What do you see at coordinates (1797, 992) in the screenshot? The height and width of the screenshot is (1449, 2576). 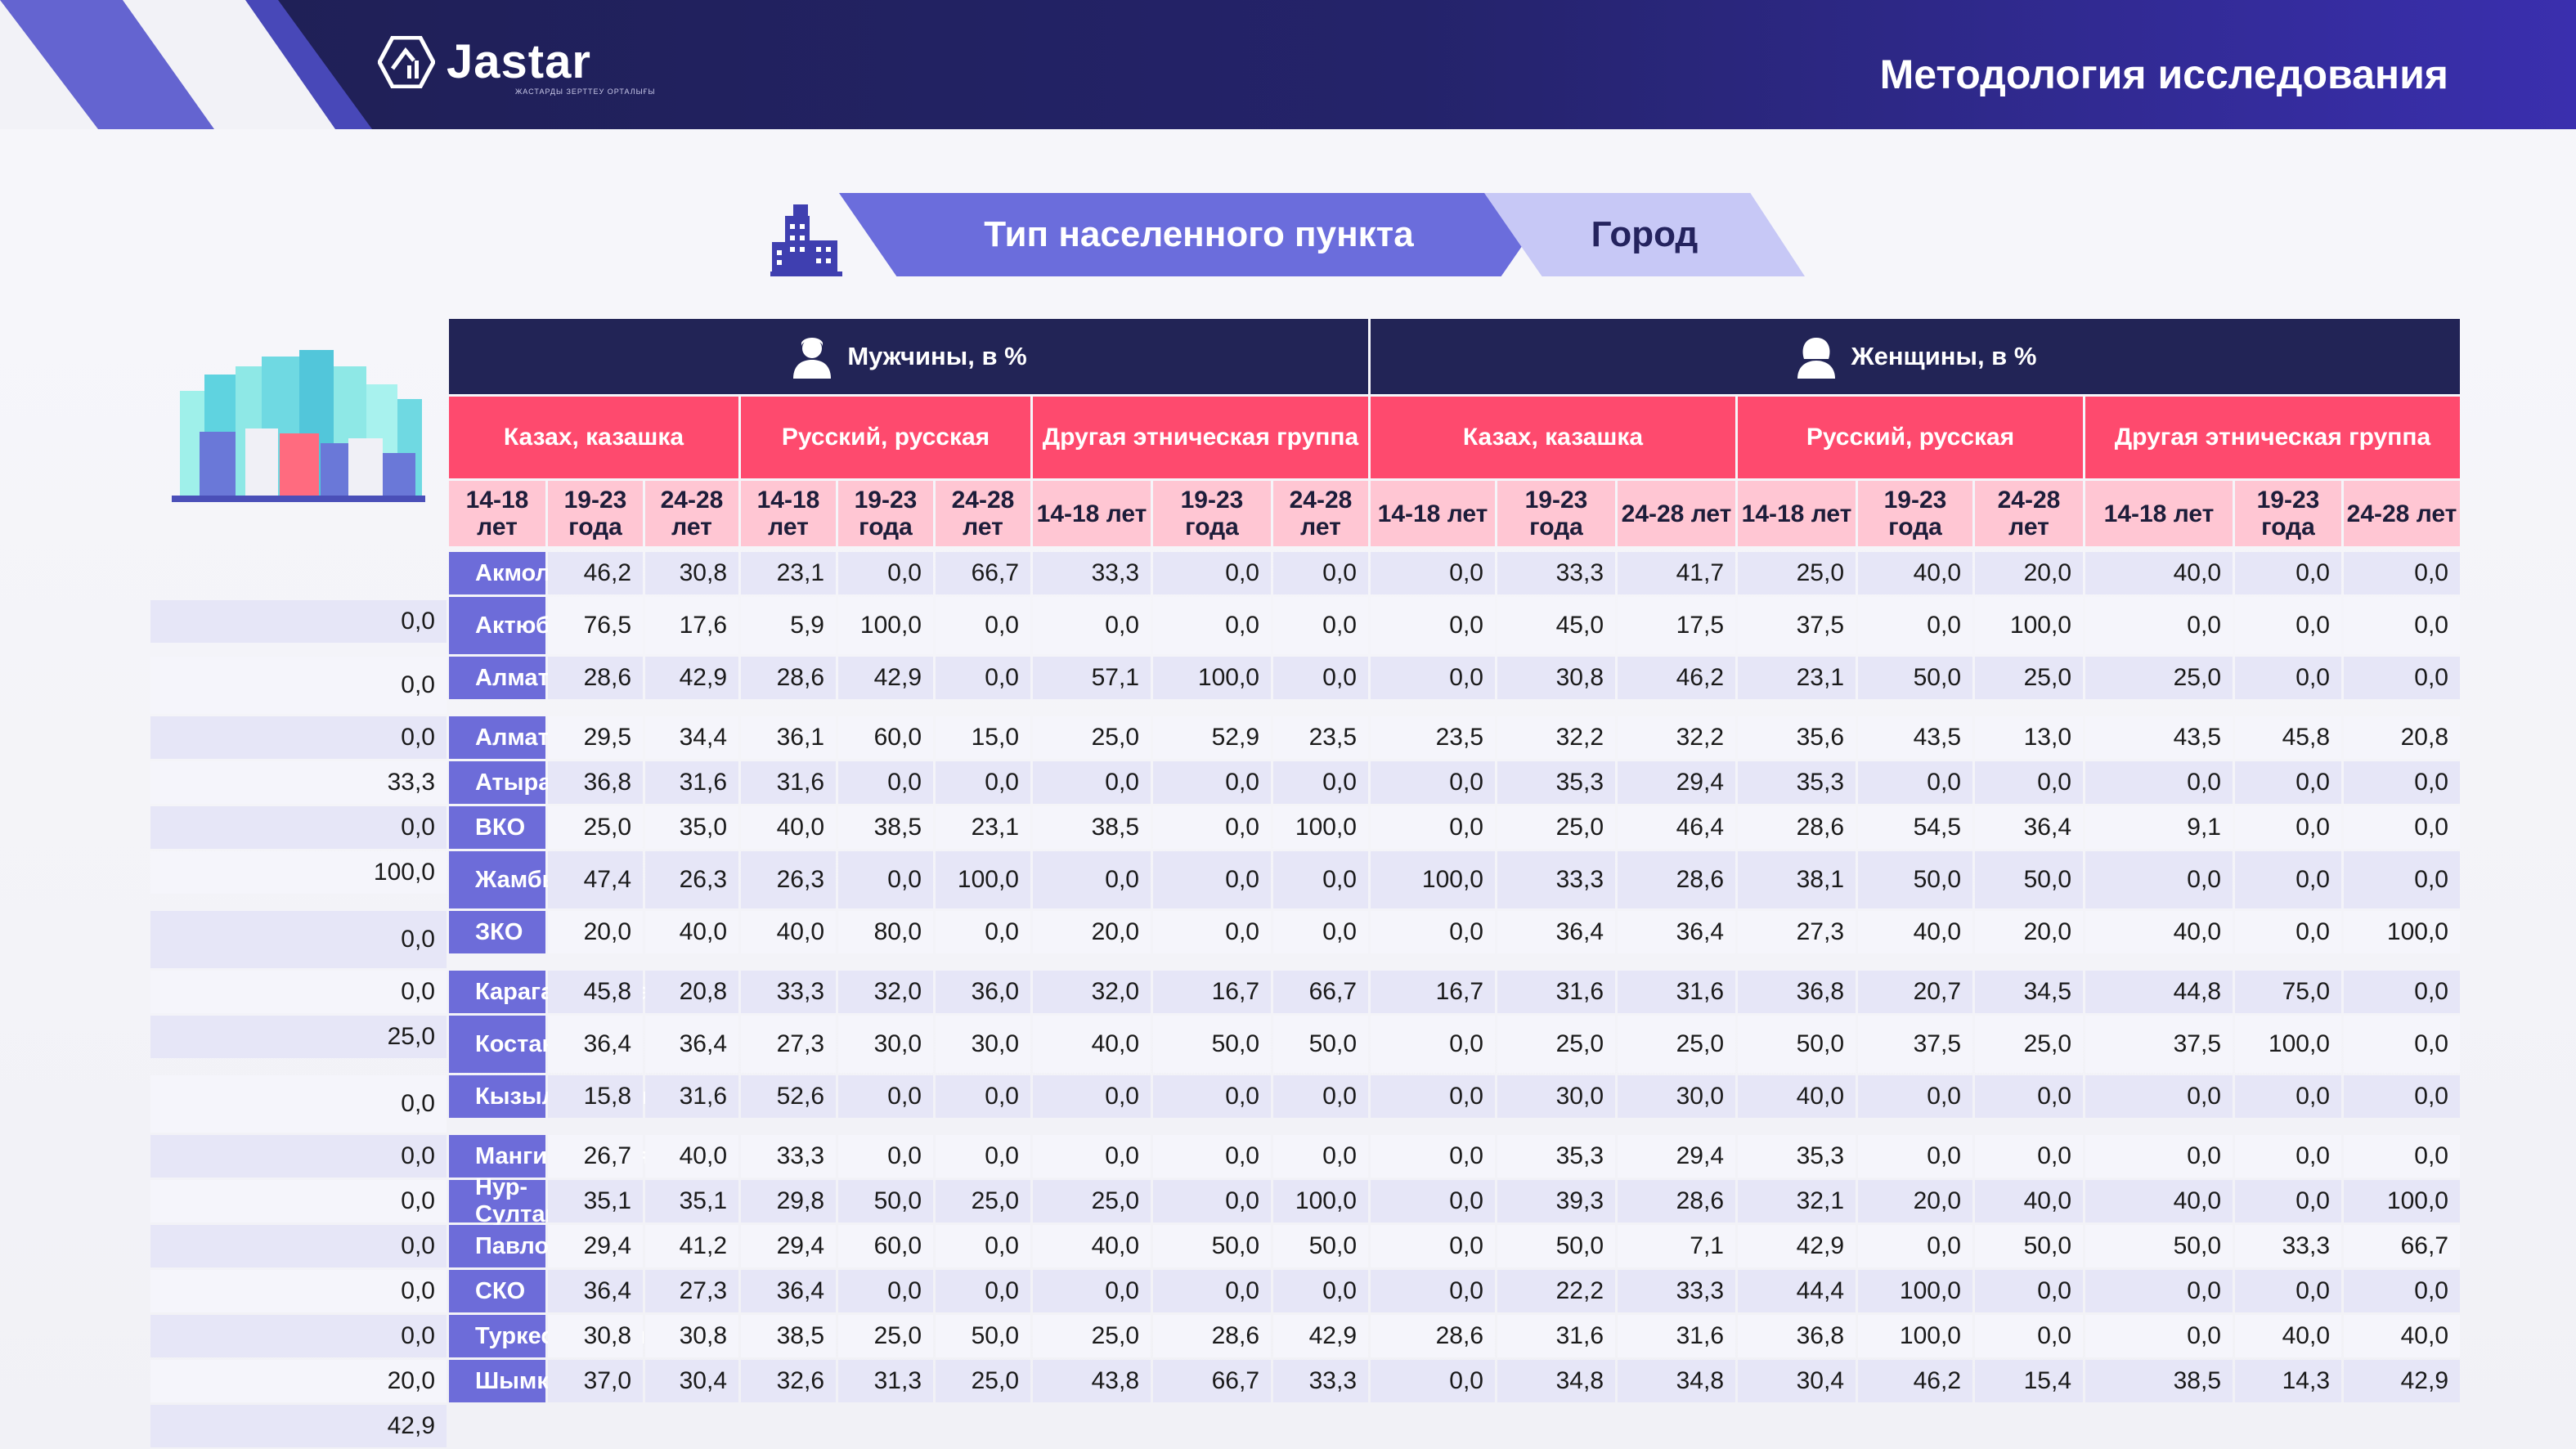 I see `table-cell: 36,8` at bounding box center [1797, 992].